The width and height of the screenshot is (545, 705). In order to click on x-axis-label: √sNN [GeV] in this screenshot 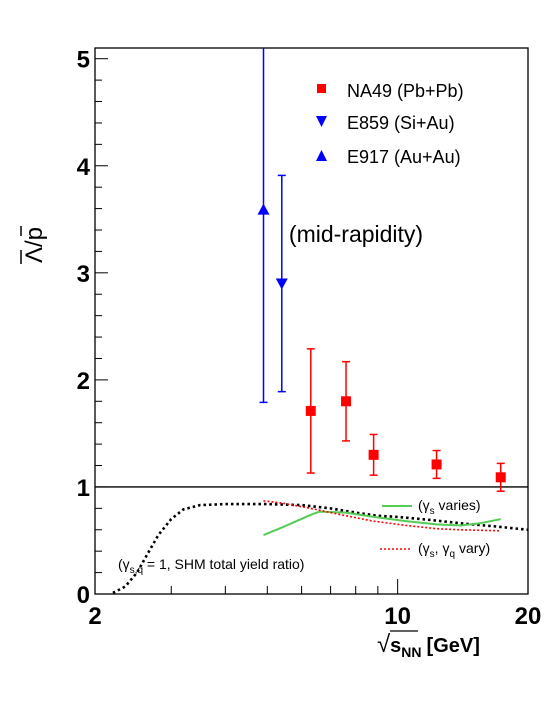, I will do `click(428, 645)`.